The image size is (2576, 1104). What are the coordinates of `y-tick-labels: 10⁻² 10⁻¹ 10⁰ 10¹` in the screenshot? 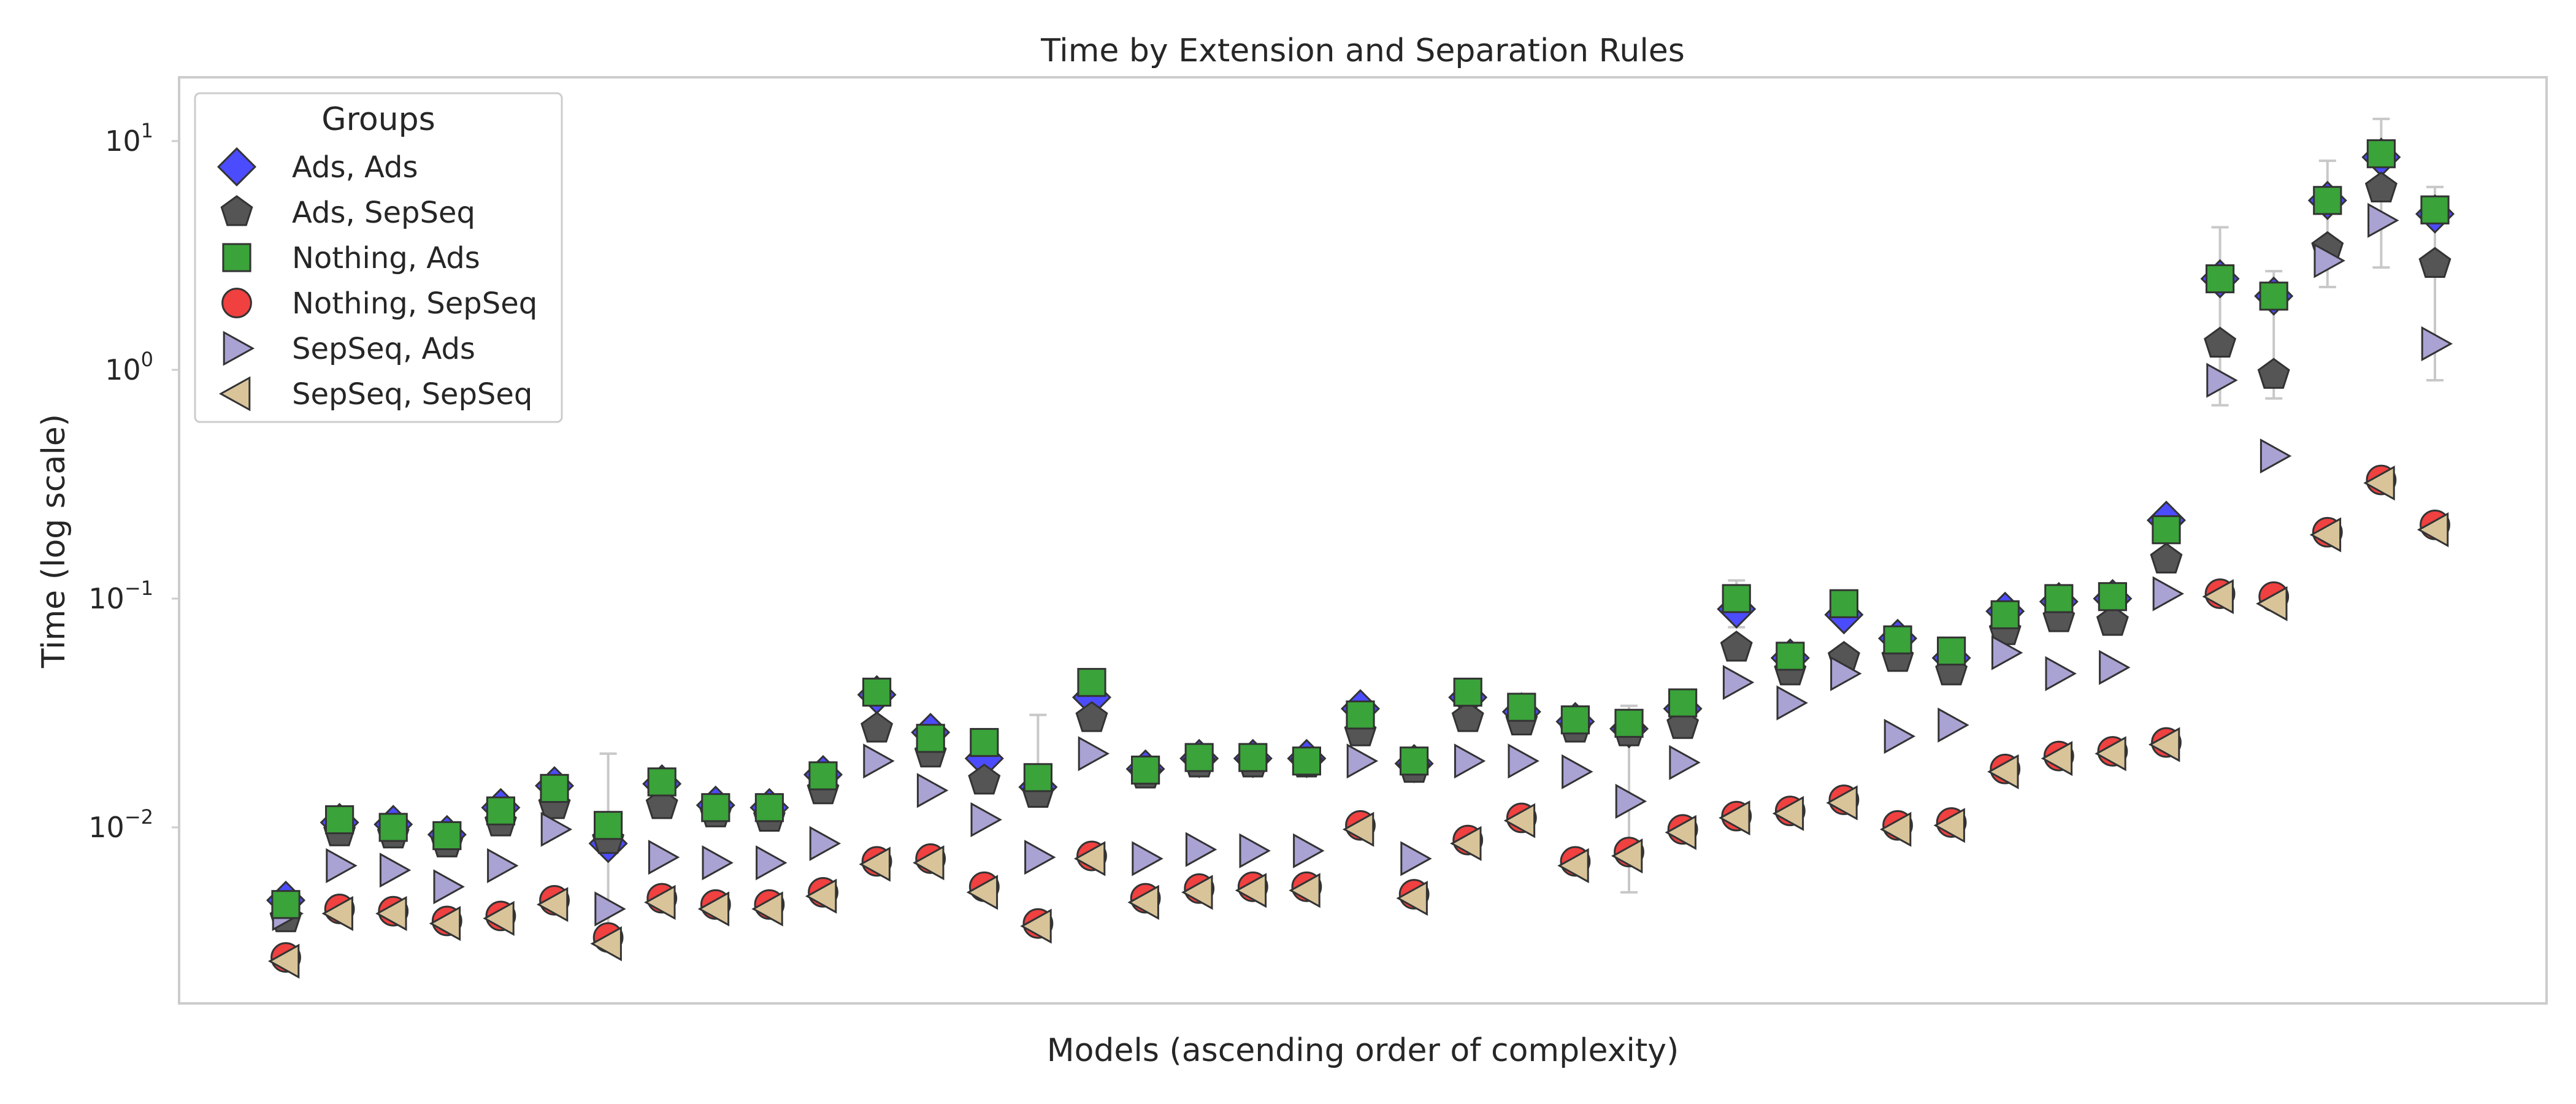 It's located at (133, 481).